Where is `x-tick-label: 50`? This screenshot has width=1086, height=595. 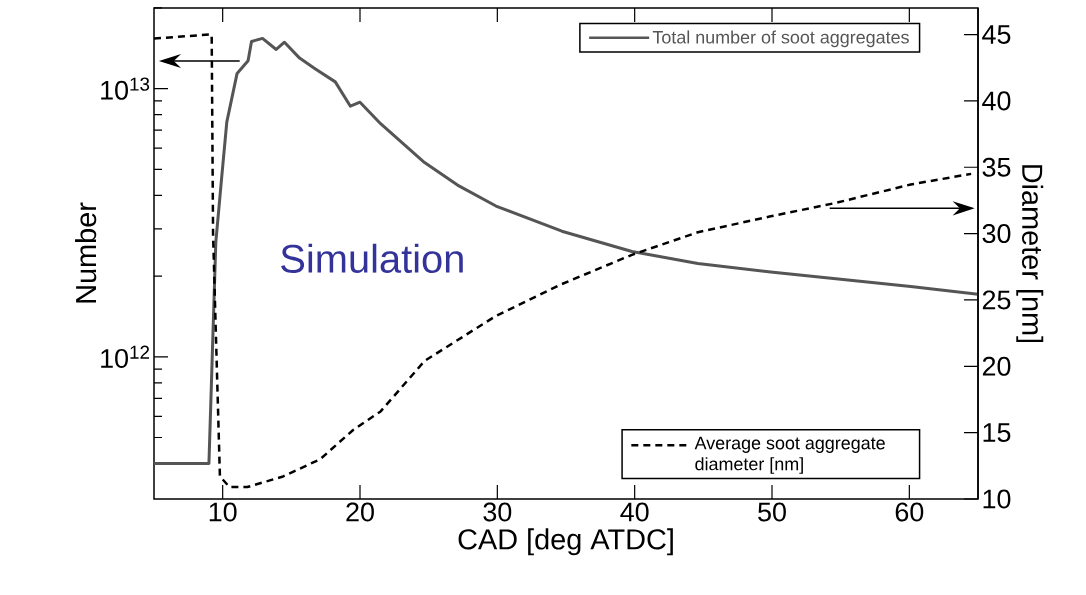
x-tick-label: 50 is located at coordinates (772, 512).